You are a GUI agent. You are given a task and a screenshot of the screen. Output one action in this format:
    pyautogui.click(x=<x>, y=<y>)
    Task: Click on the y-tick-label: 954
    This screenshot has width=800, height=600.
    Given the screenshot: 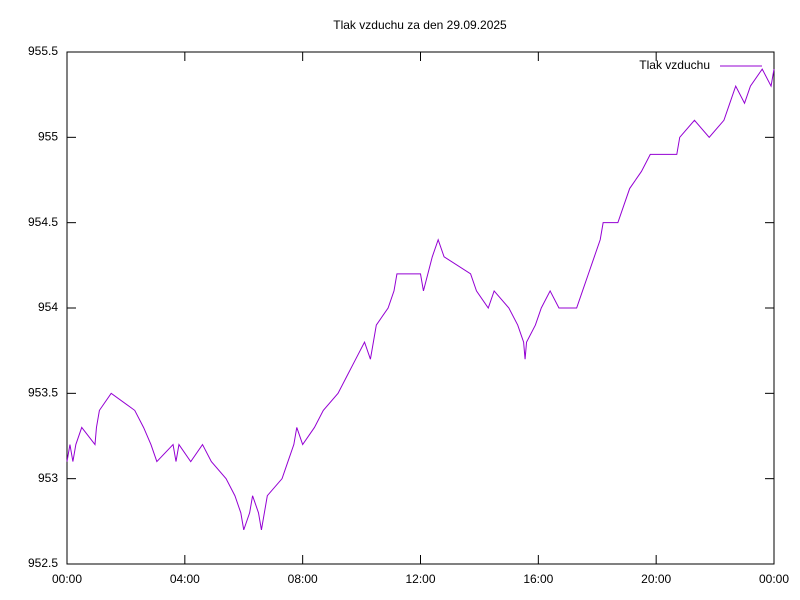 What is the action you would take?
    pyautogui.click(x=48, y=307)
    